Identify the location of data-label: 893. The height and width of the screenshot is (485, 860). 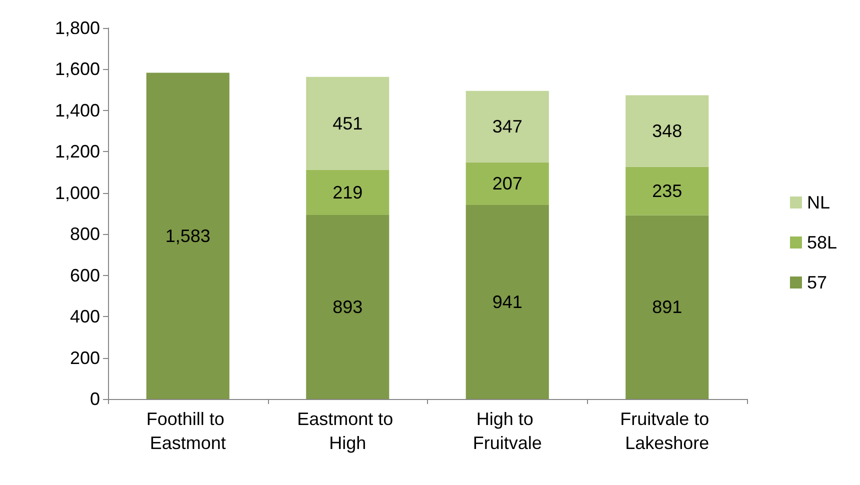
(347, 306).